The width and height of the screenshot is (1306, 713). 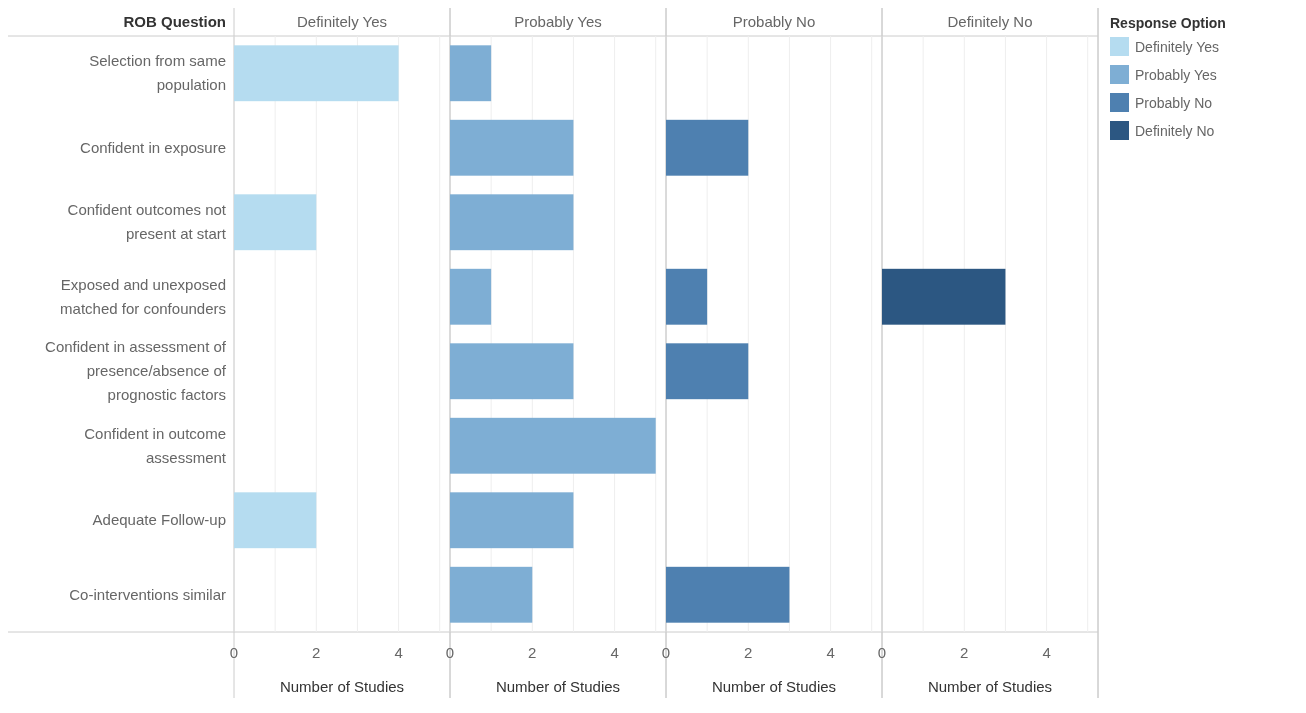 What do you see at coordinates (774, 21) in the screenshot?
I see `chart-title: Probably No` at bounding box center [774, 21].